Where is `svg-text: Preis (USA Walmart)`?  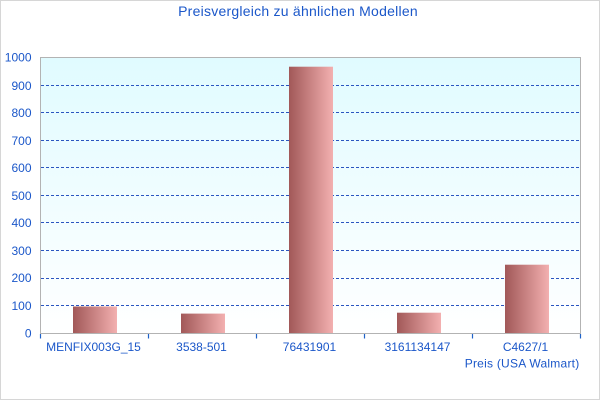 svg-text: Preis (USA Walmart) is located at coordinates (522, 363).